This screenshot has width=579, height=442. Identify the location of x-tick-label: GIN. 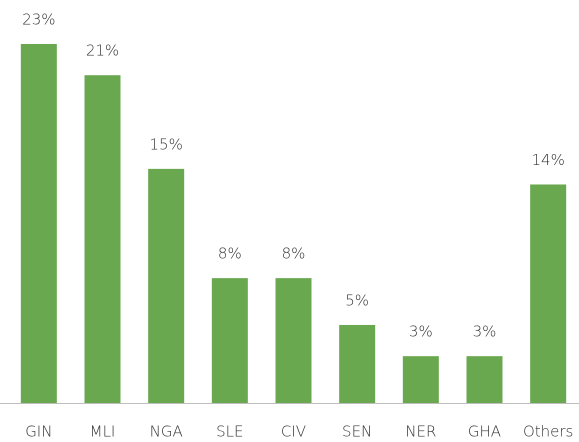
(38, 432).